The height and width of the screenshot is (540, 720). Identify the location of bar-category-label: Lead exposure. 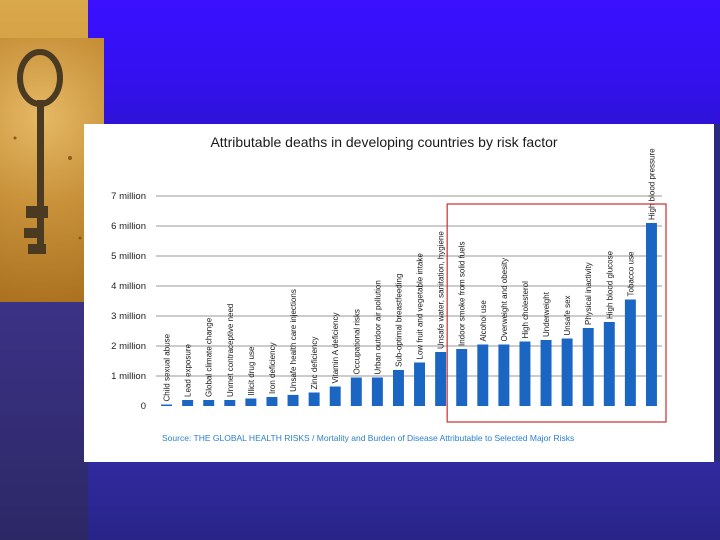
(188, 370).